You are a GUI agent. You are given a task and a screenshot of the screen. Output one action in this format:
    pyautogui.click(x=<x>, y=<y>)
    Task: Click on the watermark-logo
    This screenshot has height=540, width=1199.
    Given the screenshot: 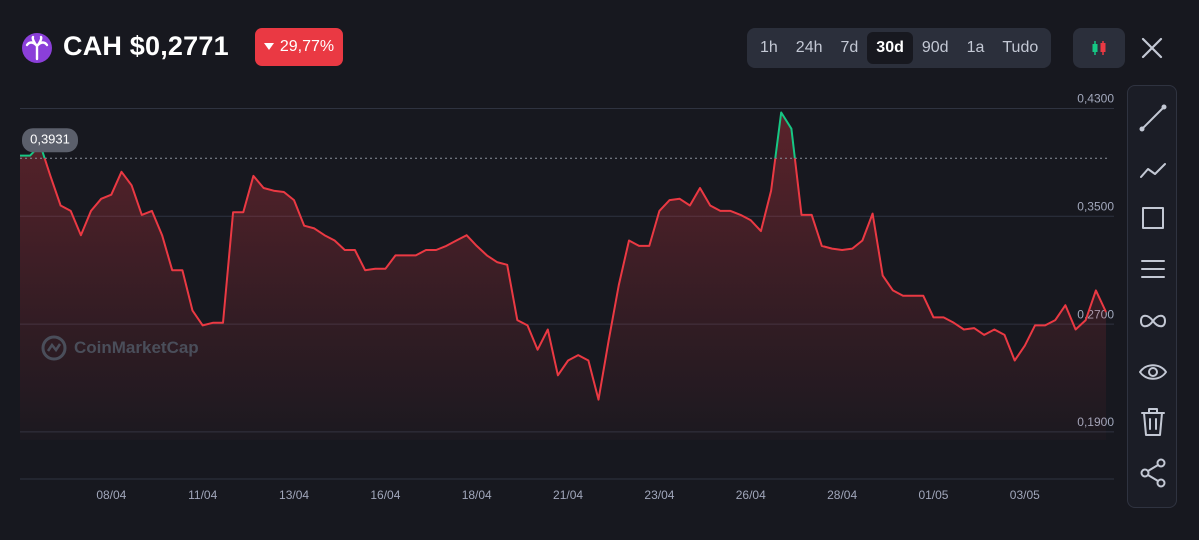 What is the action you would take?
    pyautogui.click(x=54, y=348)
    